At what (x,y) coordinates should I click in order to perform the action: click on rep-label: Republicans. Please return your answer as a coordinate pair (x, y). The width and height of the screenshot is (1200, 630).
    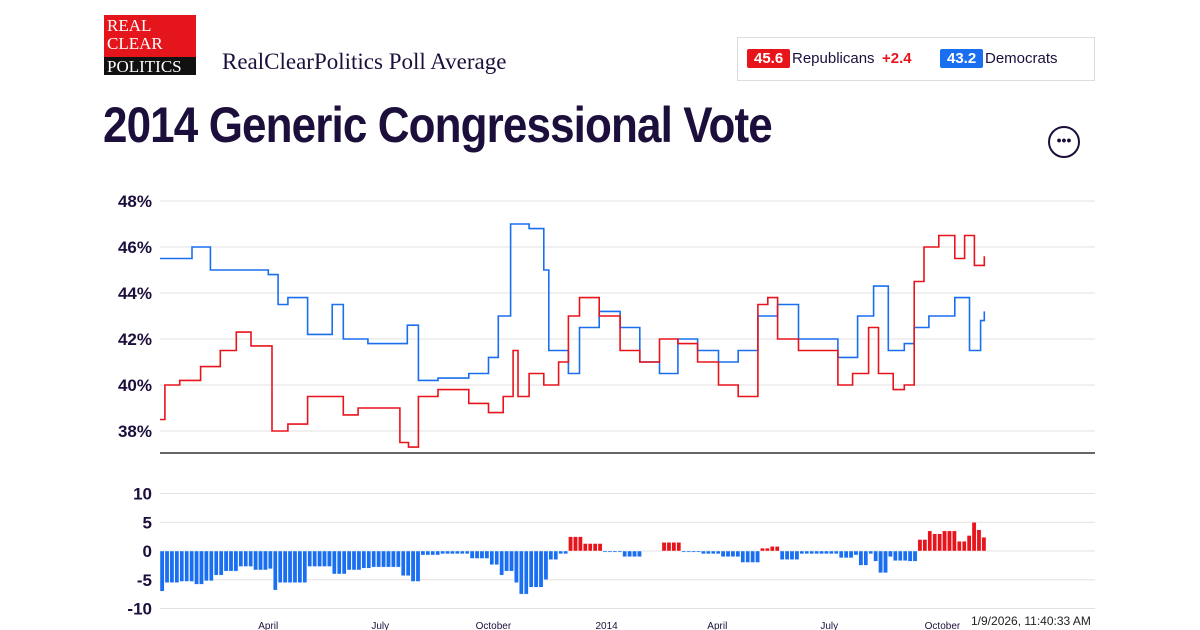
    Looking at the image, I should click on (833, 58).